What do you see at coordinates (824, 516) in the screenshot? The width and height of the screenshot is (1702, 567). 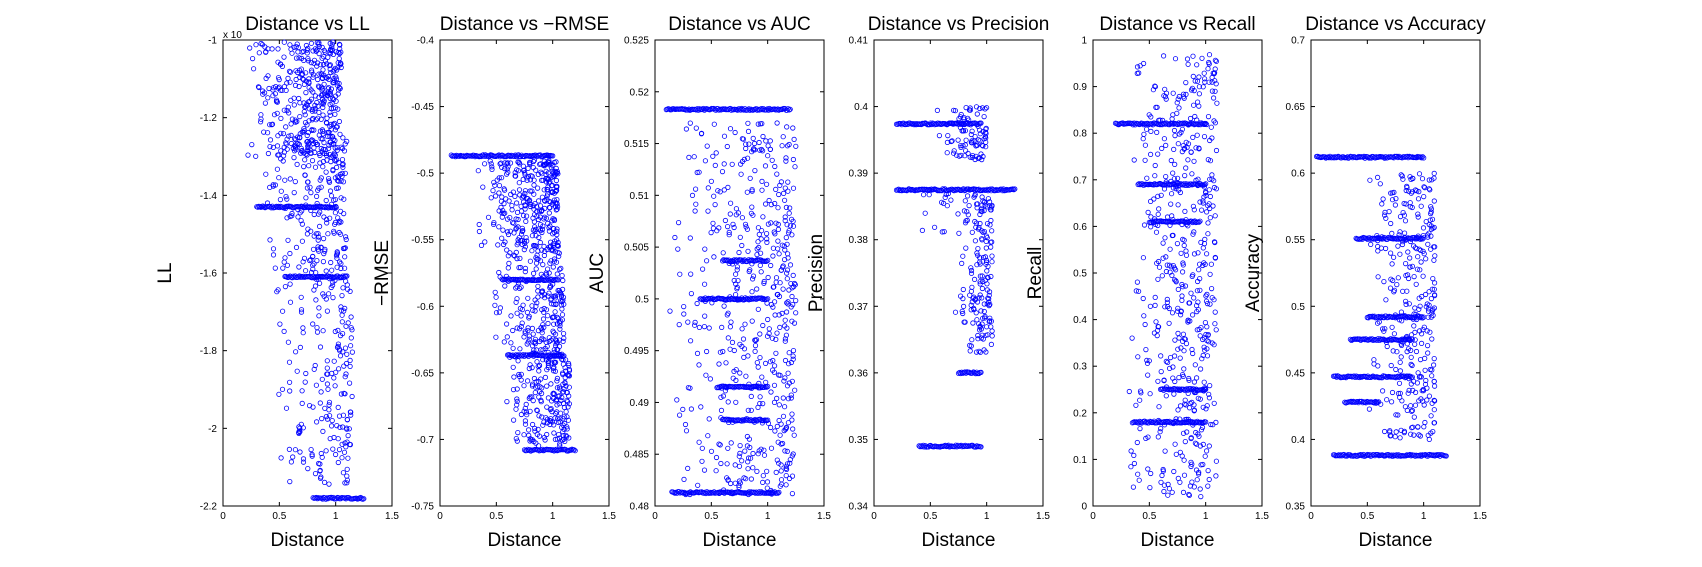 I see `x-tick-label: 1.5` at bounding box center [824, 516].